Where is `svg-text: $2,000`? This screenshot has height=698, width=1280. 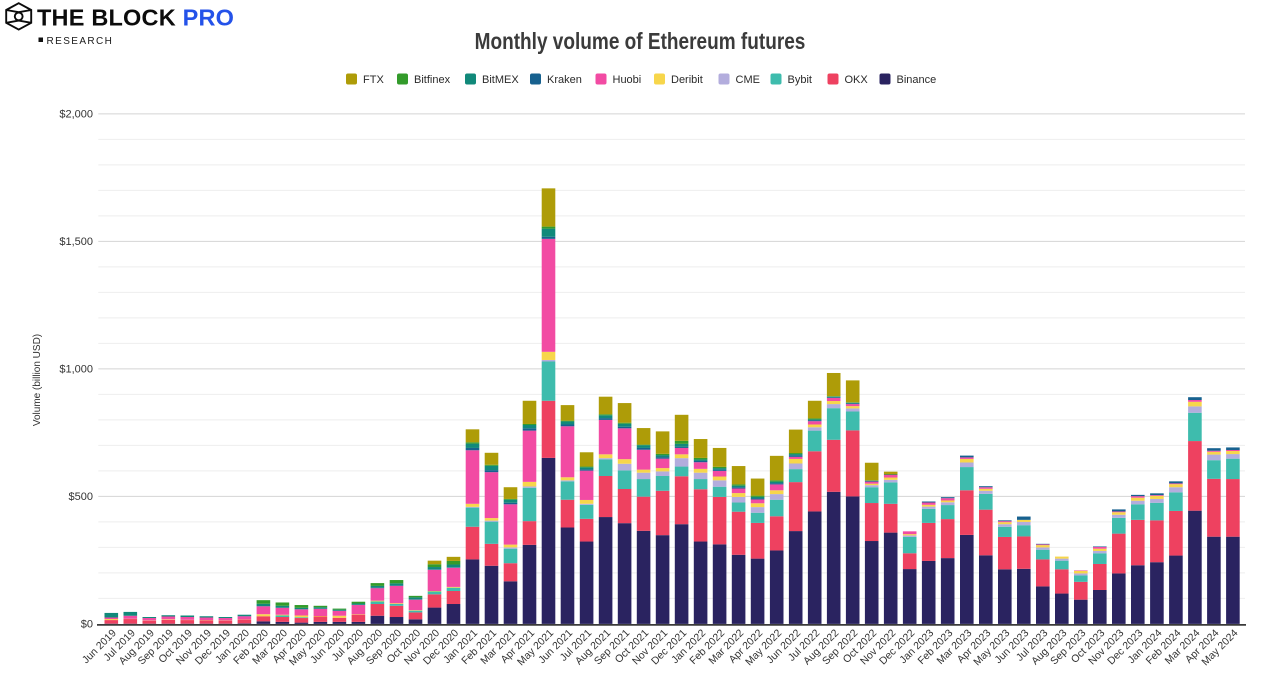
svg-text: $2,000 is located at coordinates (76, 115).